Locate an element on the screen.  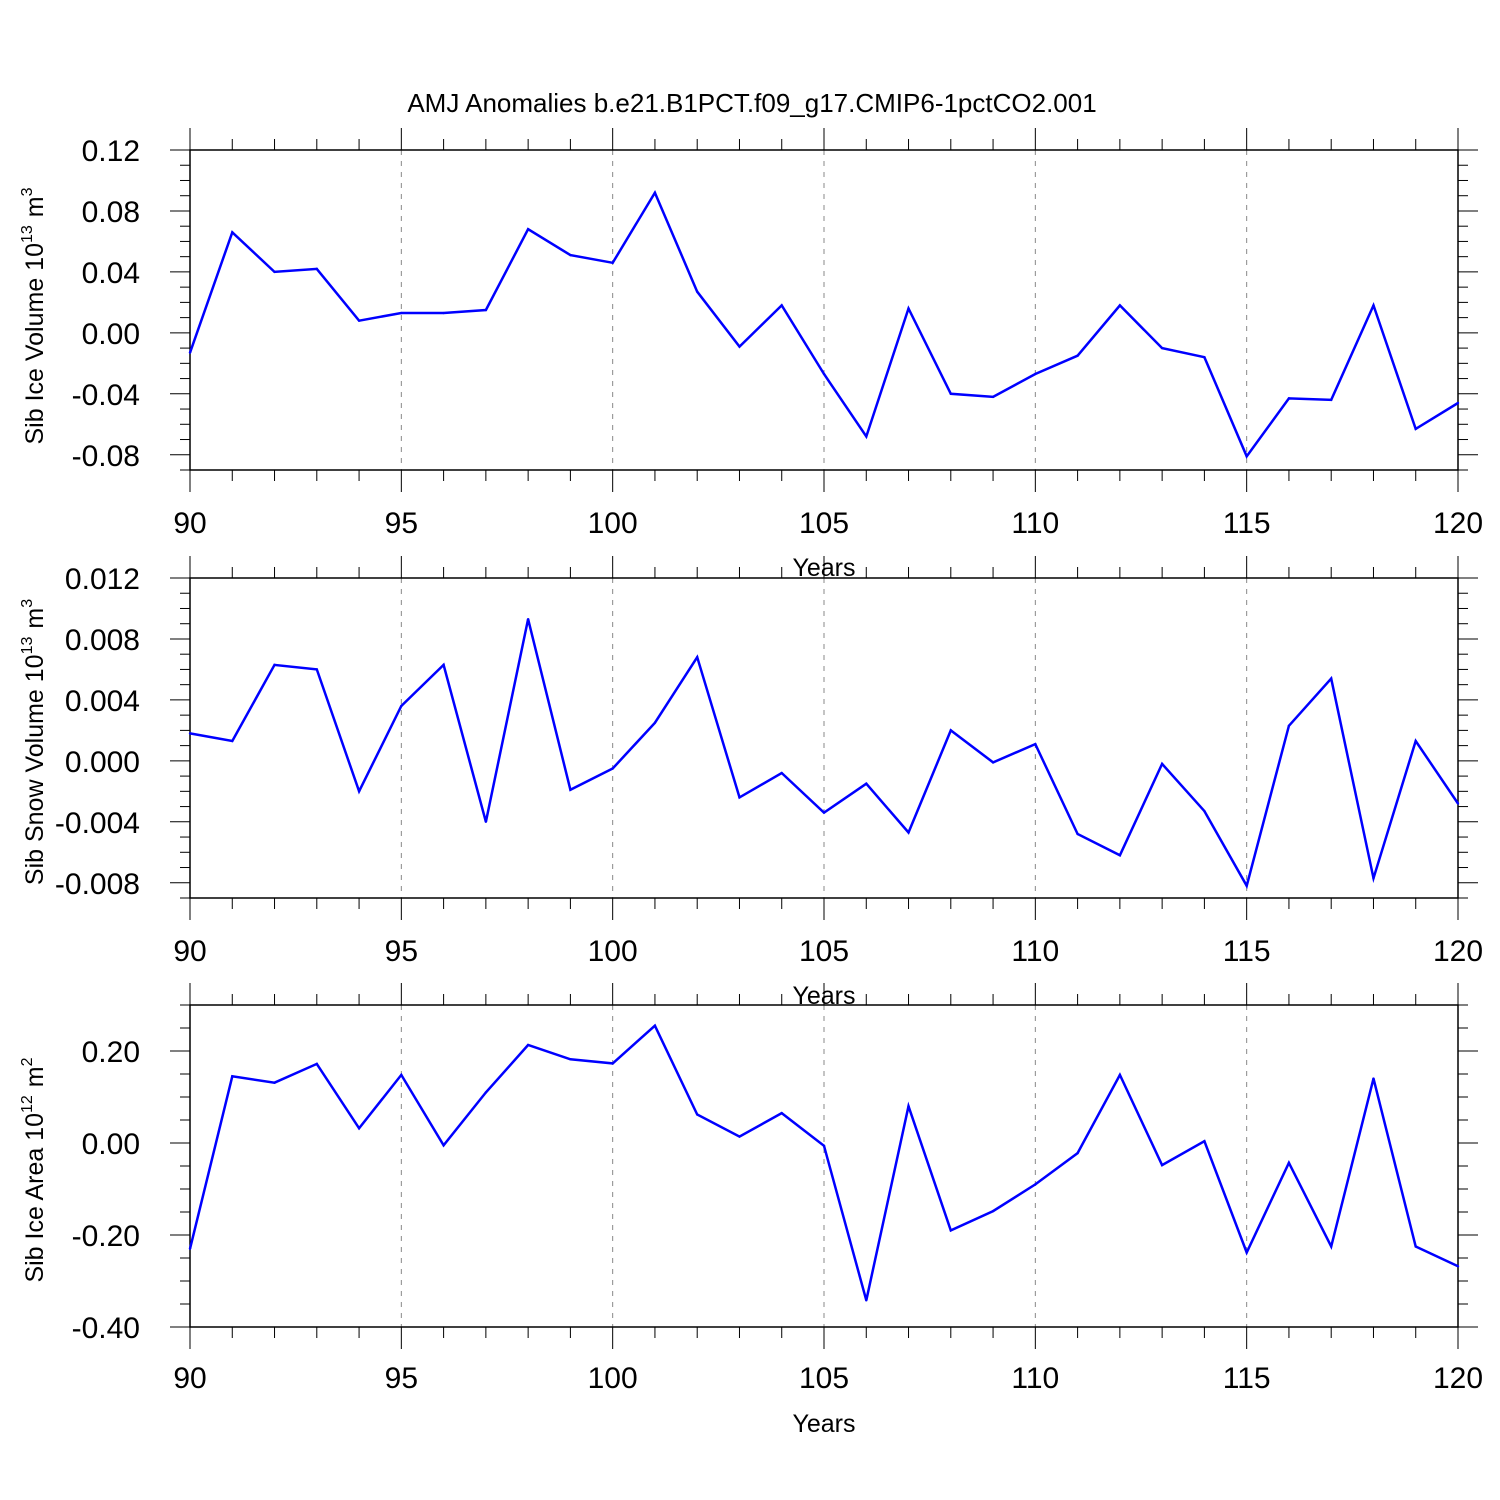
y-tick-label: 0.12 is located at coordinates (111, 151).